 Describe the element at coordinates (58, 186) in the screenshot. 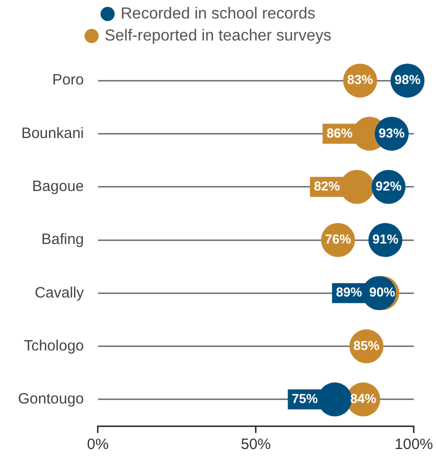

I see `y-tick-label: Bagoue` at that location.